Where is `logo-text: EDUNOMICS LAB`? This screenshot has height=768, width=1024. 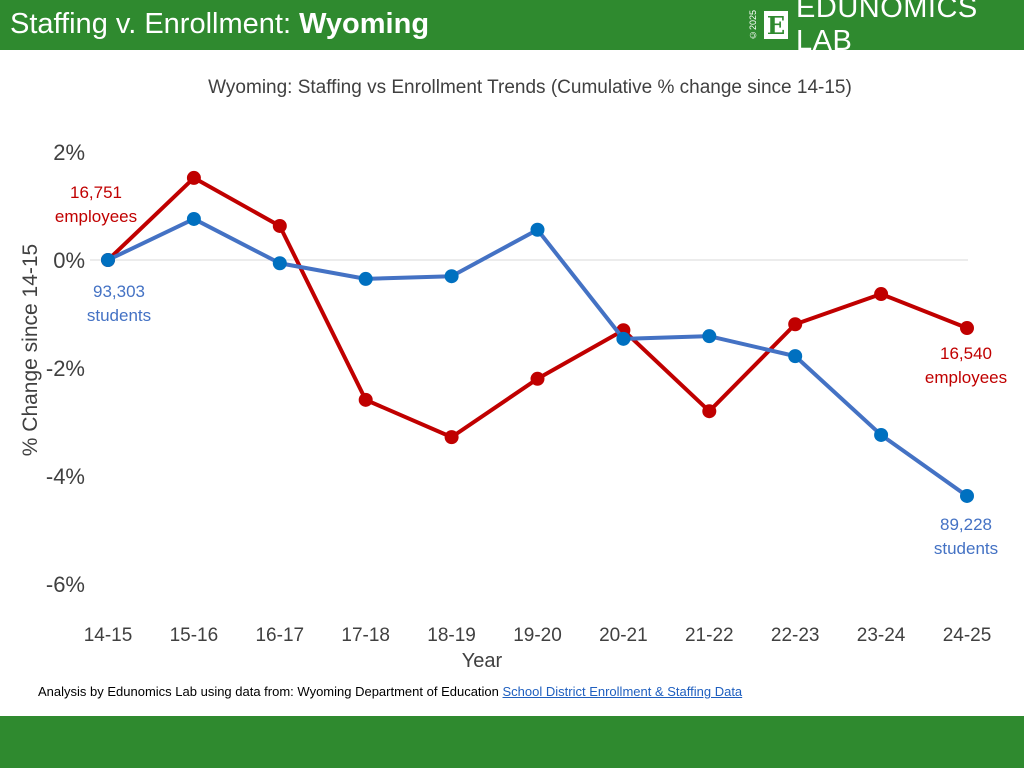 logo-text: EDUNOMICS LAB is located at coordinates (887, 28).